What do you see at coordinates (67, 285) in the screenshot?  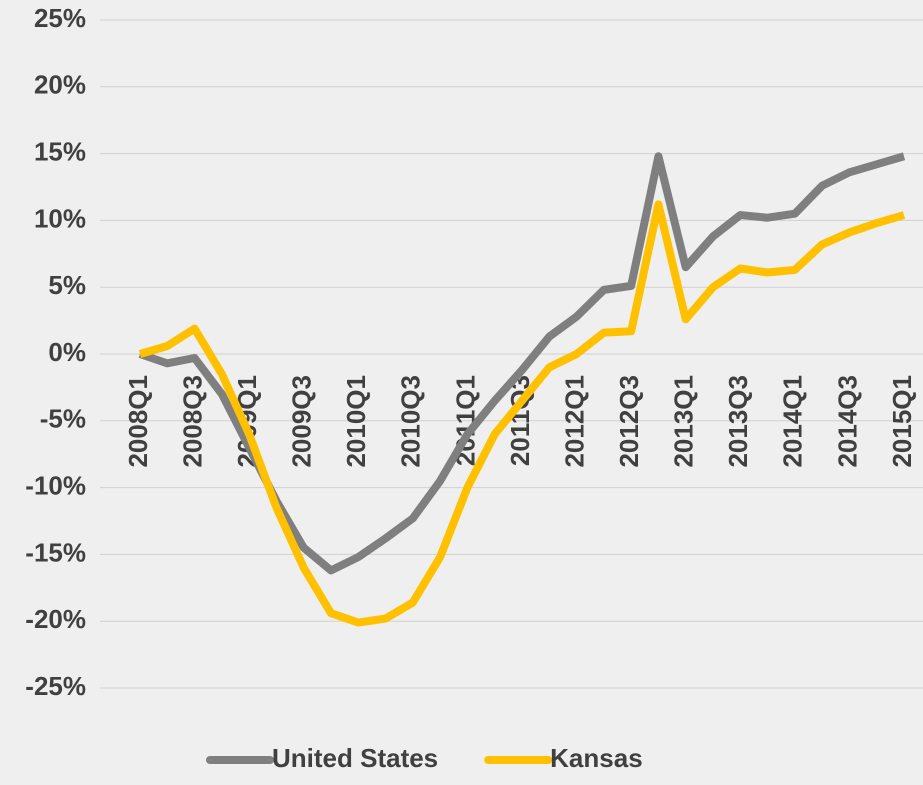 I see `y-tick-label: 5%` at bounding box center [67, 285].